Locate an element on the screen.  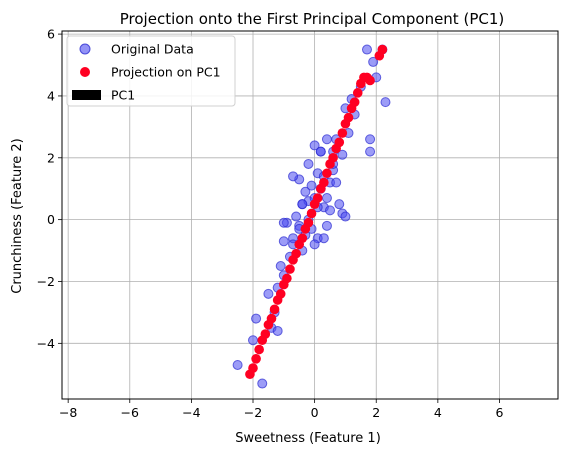
y-tick-label: 2 is located at coordinates (51, 157).